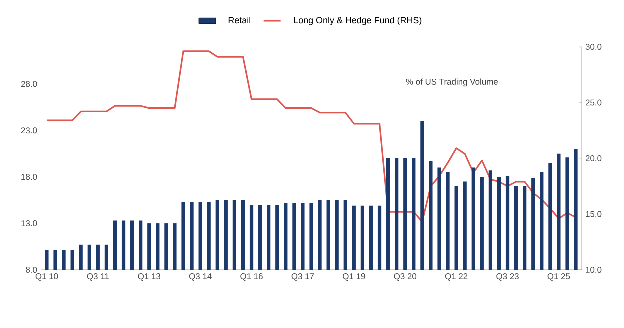 The height and width of the screenshot is (328, 624). What do you see at coordinates (594, 214) in the screenshot?
I see `y2-tick-label: 15.0` at bounding box center [594, 214].